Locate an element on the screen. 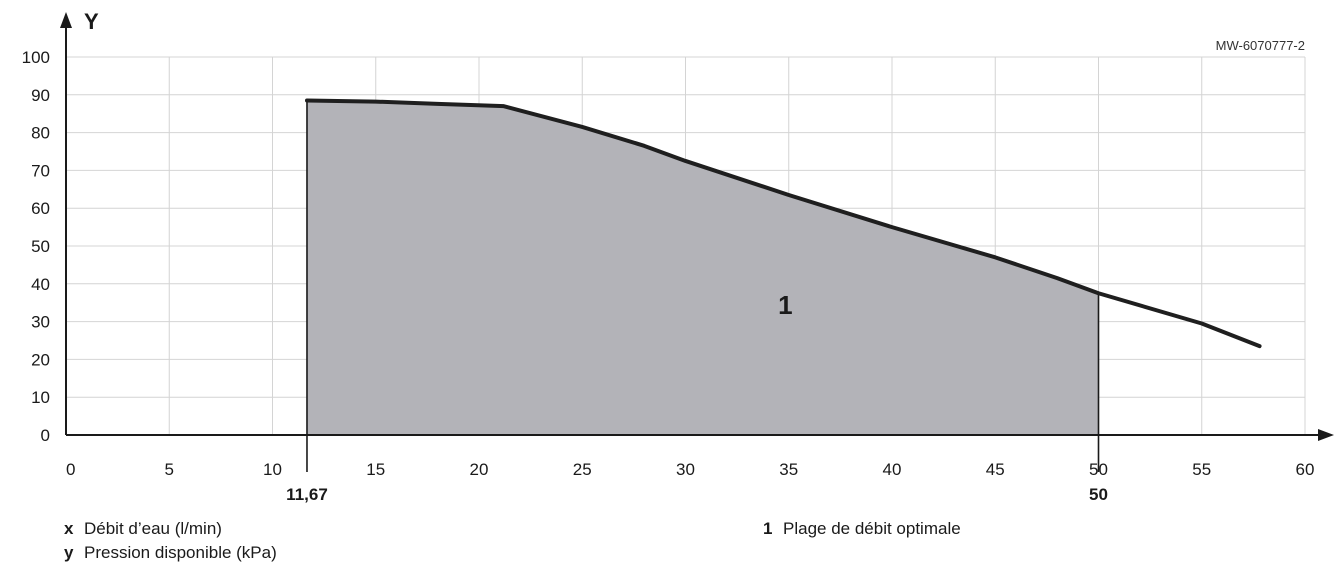 Image resolution: width=1338 pixels, height=574 pixels. x-tick-label: 35 is located at coordinates (788, 469).